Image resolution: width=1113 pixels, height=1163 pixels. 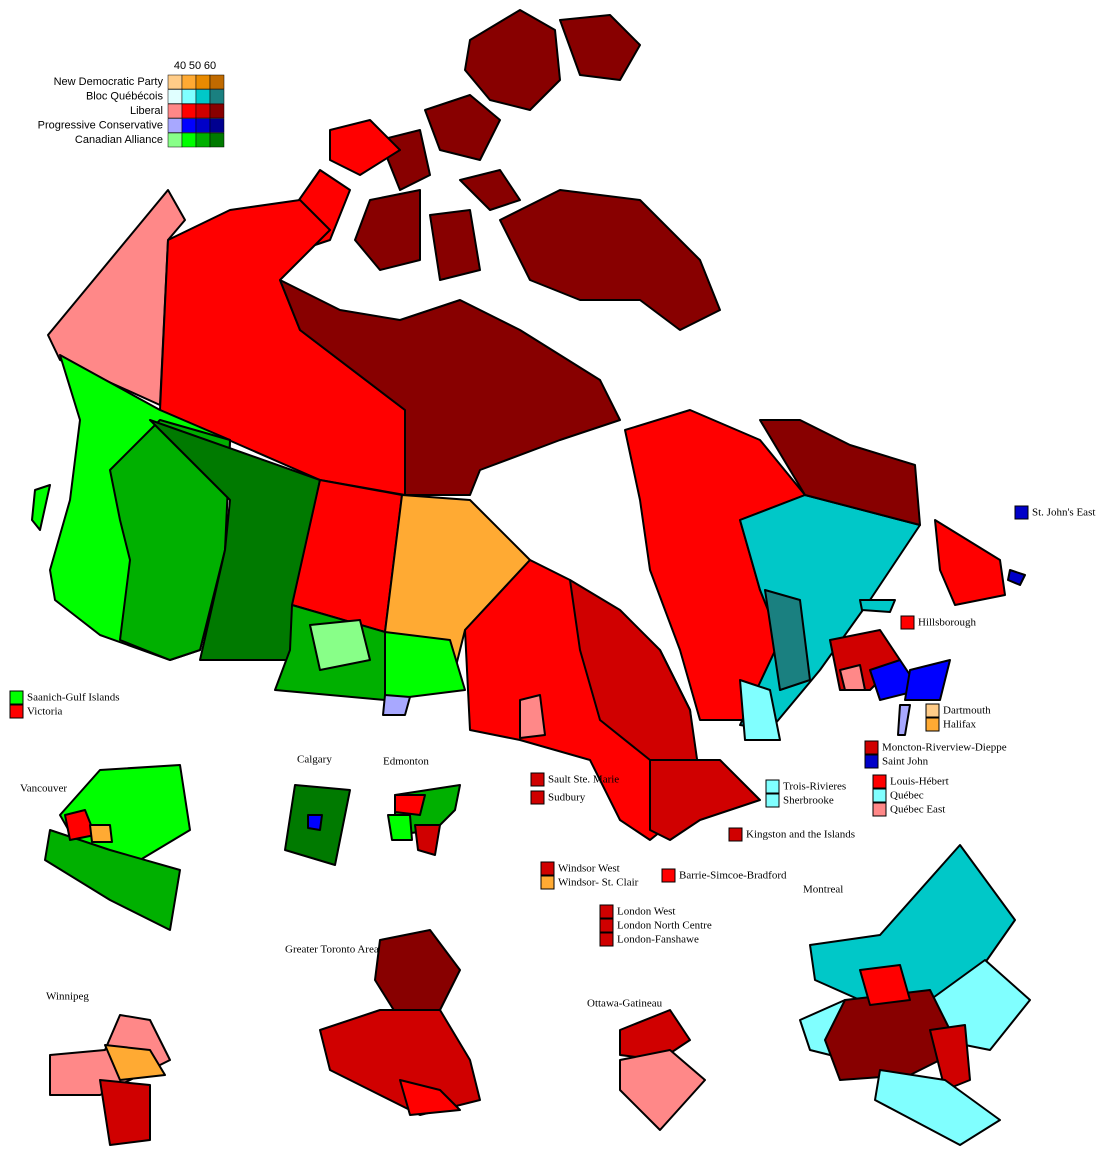 I want to click on inset-title: Edmonton, so click(x=406, y=762).